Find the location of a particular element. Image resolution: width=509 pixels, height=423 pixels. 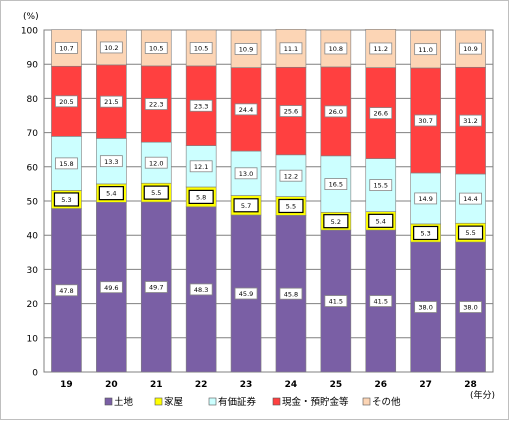

y-axis: 0 10 20 30 40 50 60 70 80 90 100 is located at coordinates (29, 203).